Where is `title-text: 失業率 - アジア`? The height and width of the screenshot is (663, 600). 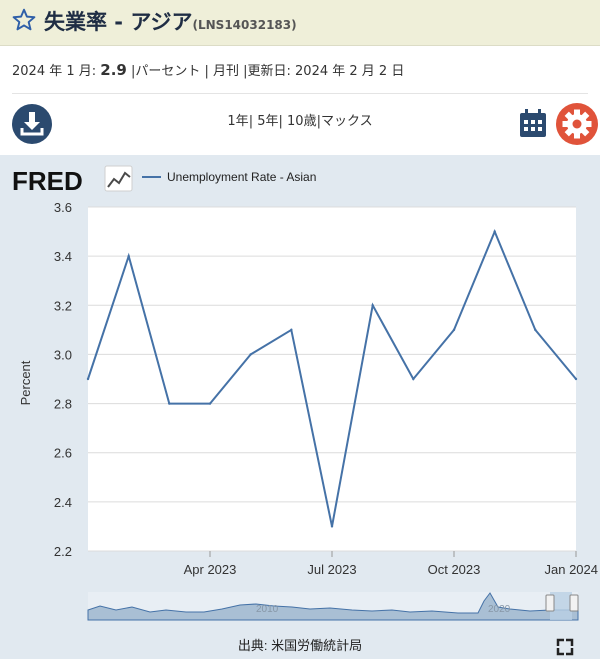 title-text: 失業率 - アジア is located at coordinates (118, 22).